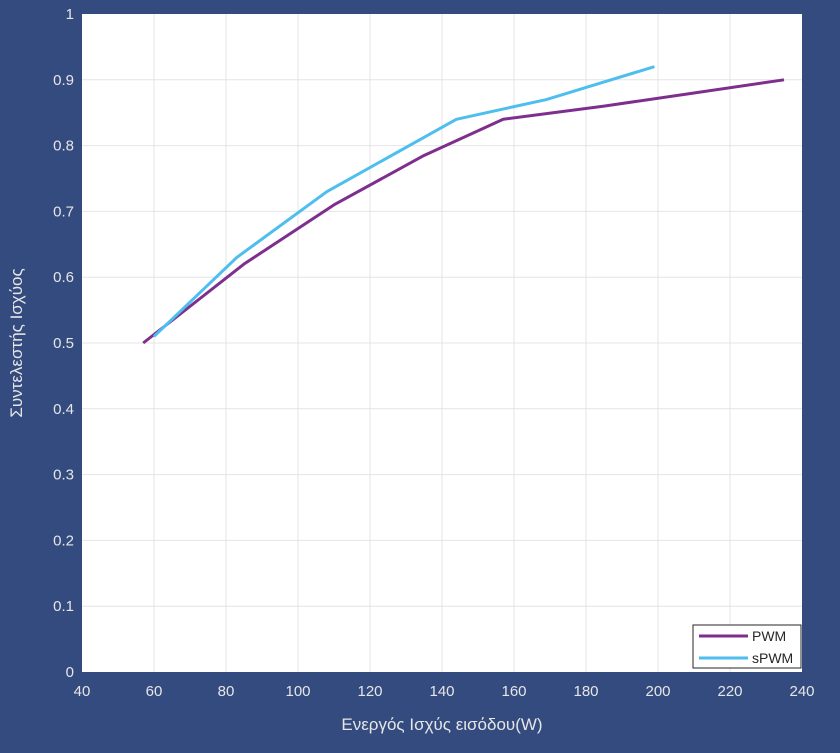 The width and height of the screenshot is (840, 753). What do you see at coordinates (657, 691) in the screenshot?
I see `x-tick-label: 200` at bounding box center [657, 691].